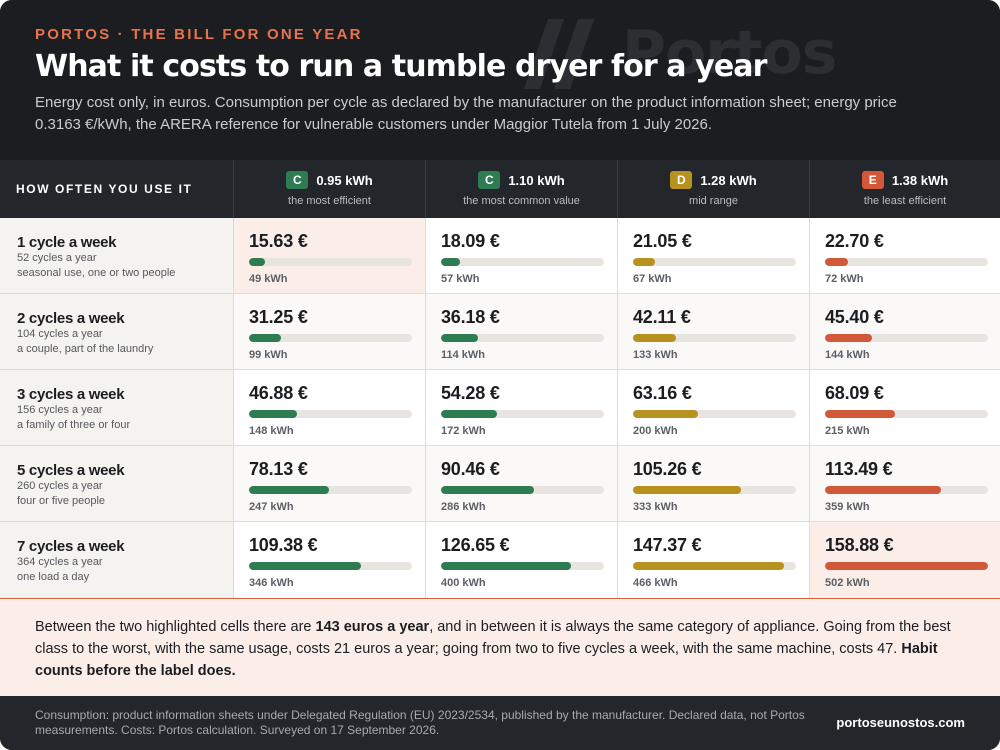 This screenshot has height=750, width=1000. What do you see at coordinates (655, 355) in the screenshot?
I see `annual-kwh: 133 kWh` at bounding box center [655, 355].